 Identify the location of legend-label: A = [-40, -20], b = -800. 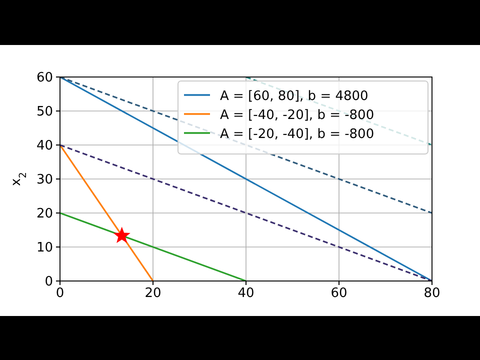
(297, 115).